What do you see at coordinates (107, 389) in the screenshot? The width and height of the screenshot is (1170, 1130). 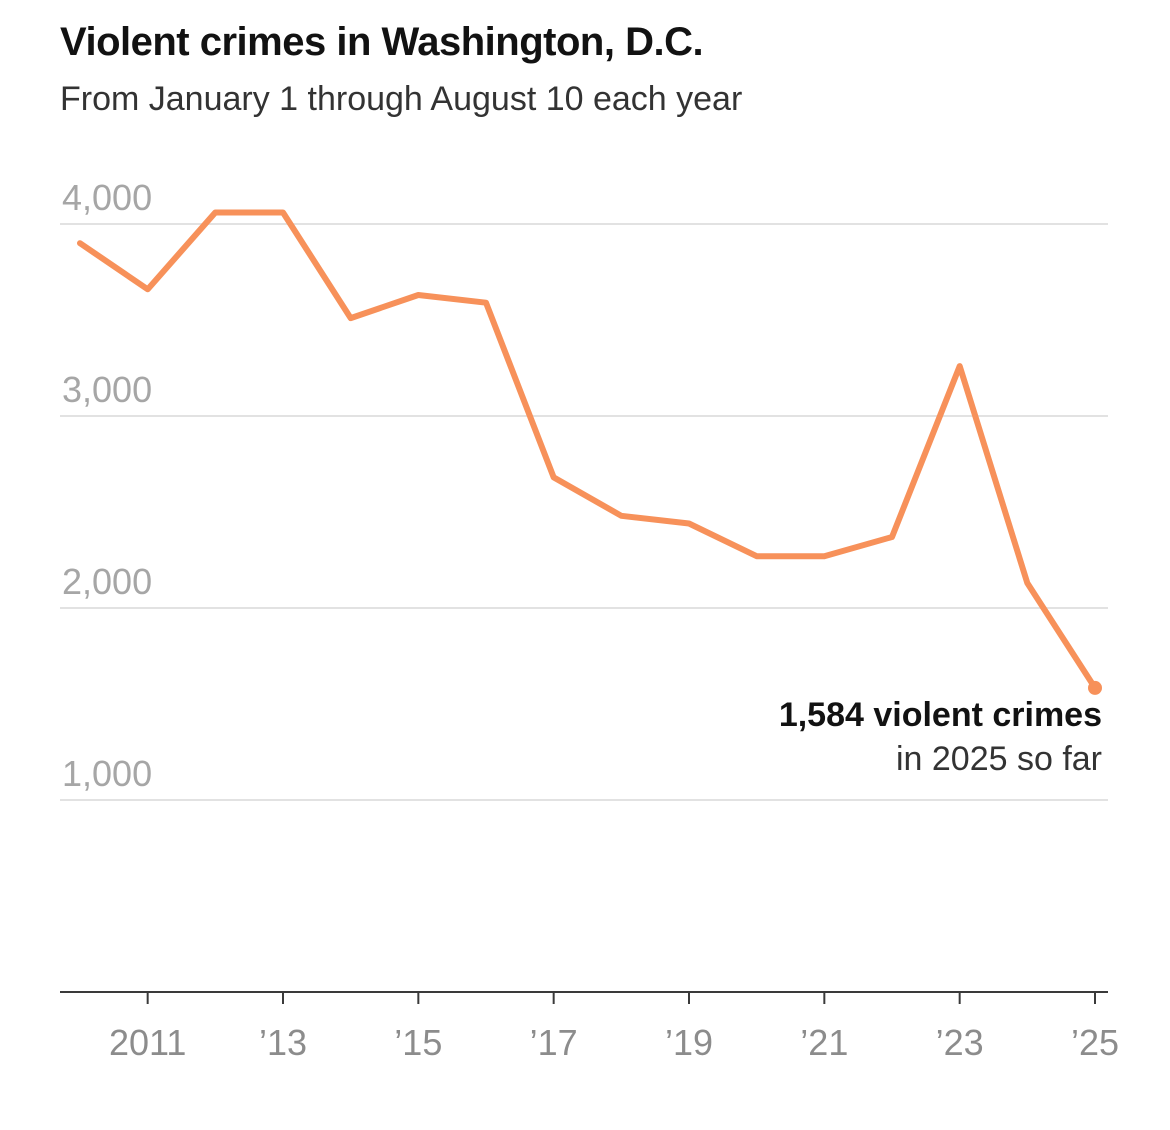 I see `y-tick-label: 3,000` at bounding box center [107, 389].